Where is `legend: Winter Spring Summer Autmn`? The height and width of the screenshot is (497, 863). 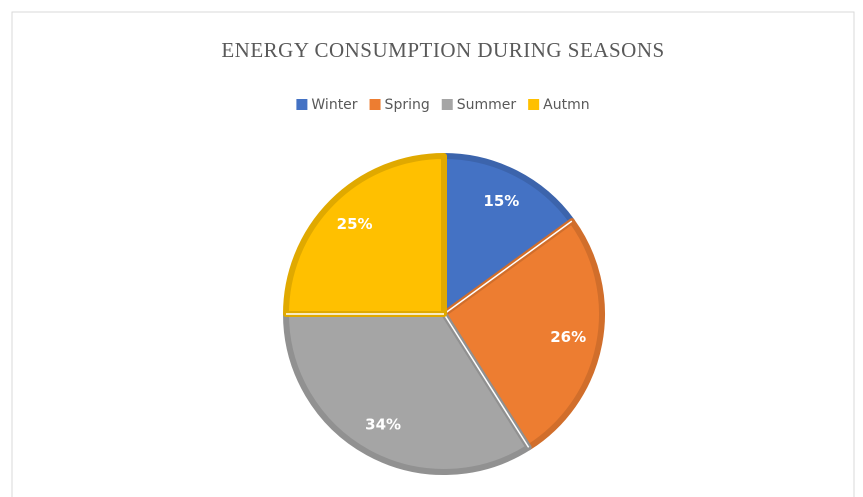
legend: Winter Spring Summer Autmn is located at coordinates (443, 105).